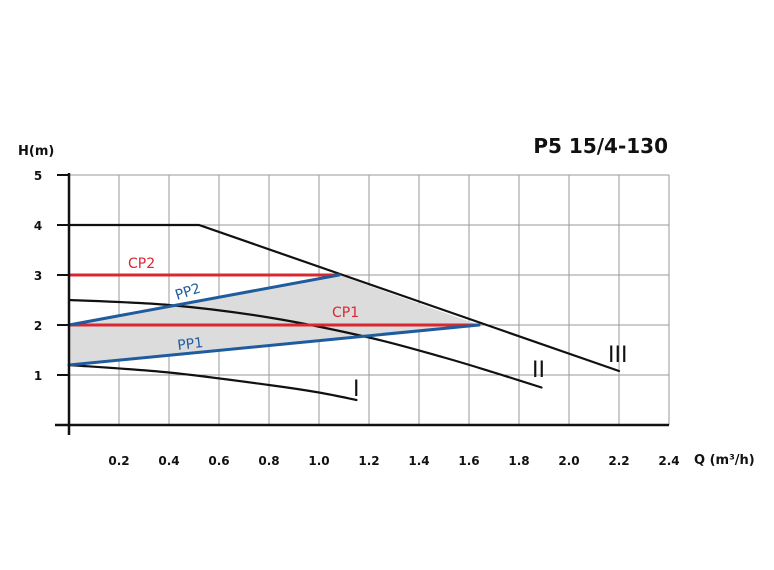 The image size is (774, 570). What do you see at coordinates (38, 226) in the screenshot?
I see `y-tick-label: 4` at bounding box center [38, 226].